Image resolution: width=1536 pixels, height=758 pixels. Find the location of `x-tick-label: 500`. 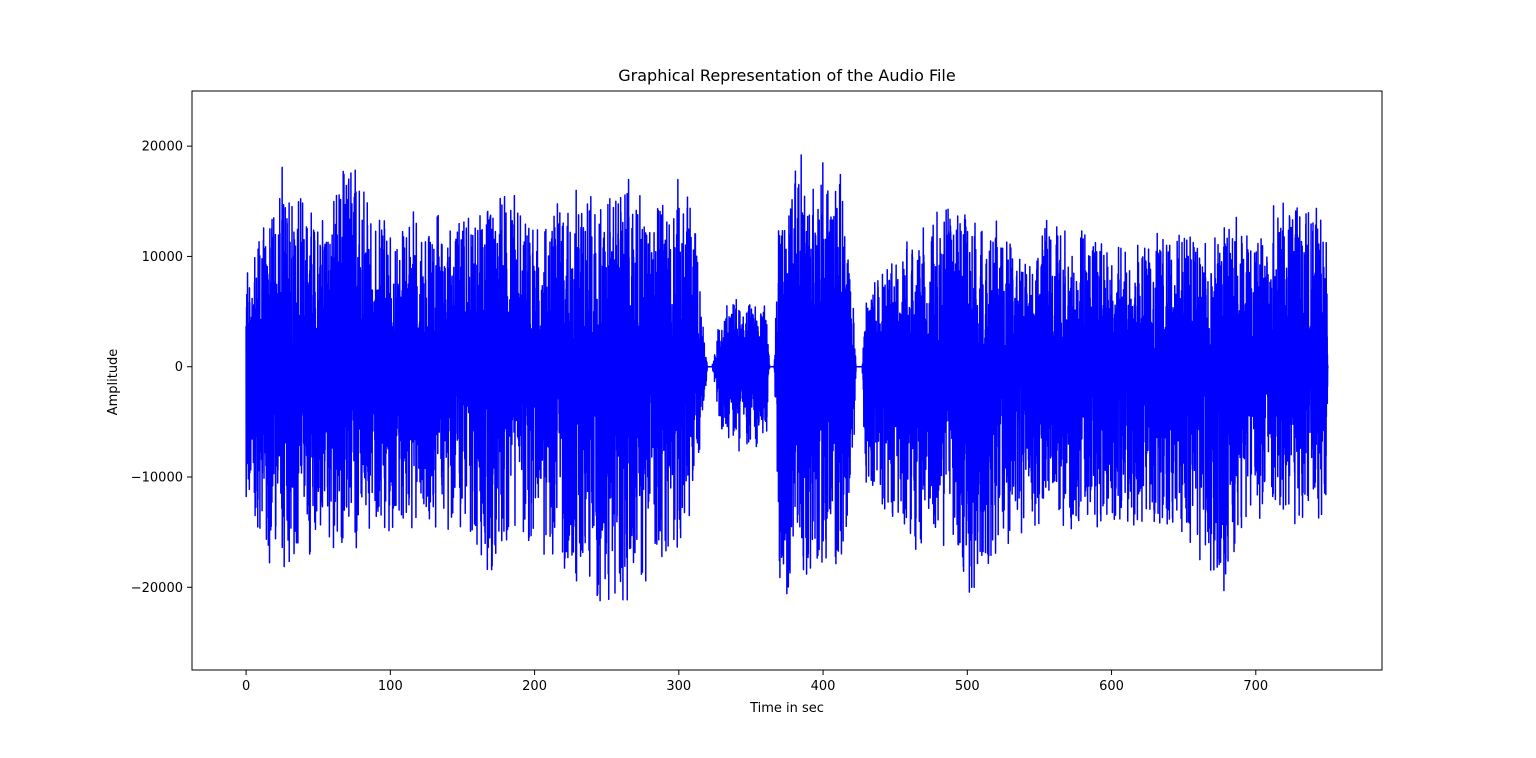

x-tick-label: 500 is located at coordinates (967, 686).